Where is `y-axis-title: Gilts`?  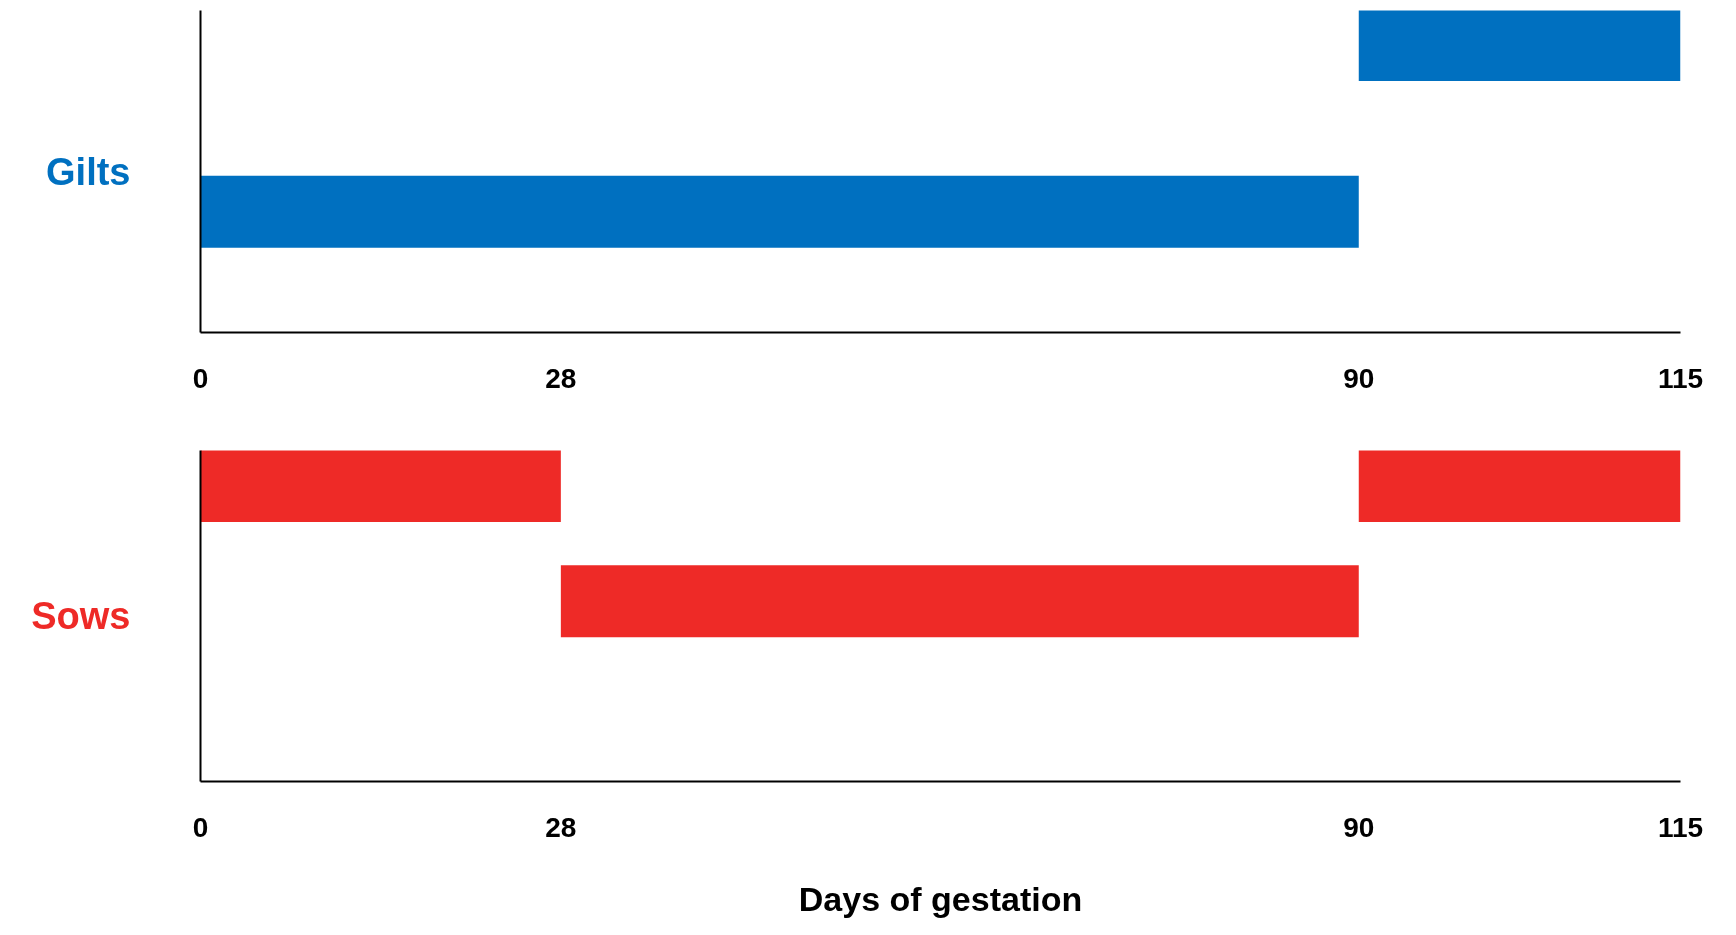 y-axis-title: Gilts is located at coordinates (88, 171).